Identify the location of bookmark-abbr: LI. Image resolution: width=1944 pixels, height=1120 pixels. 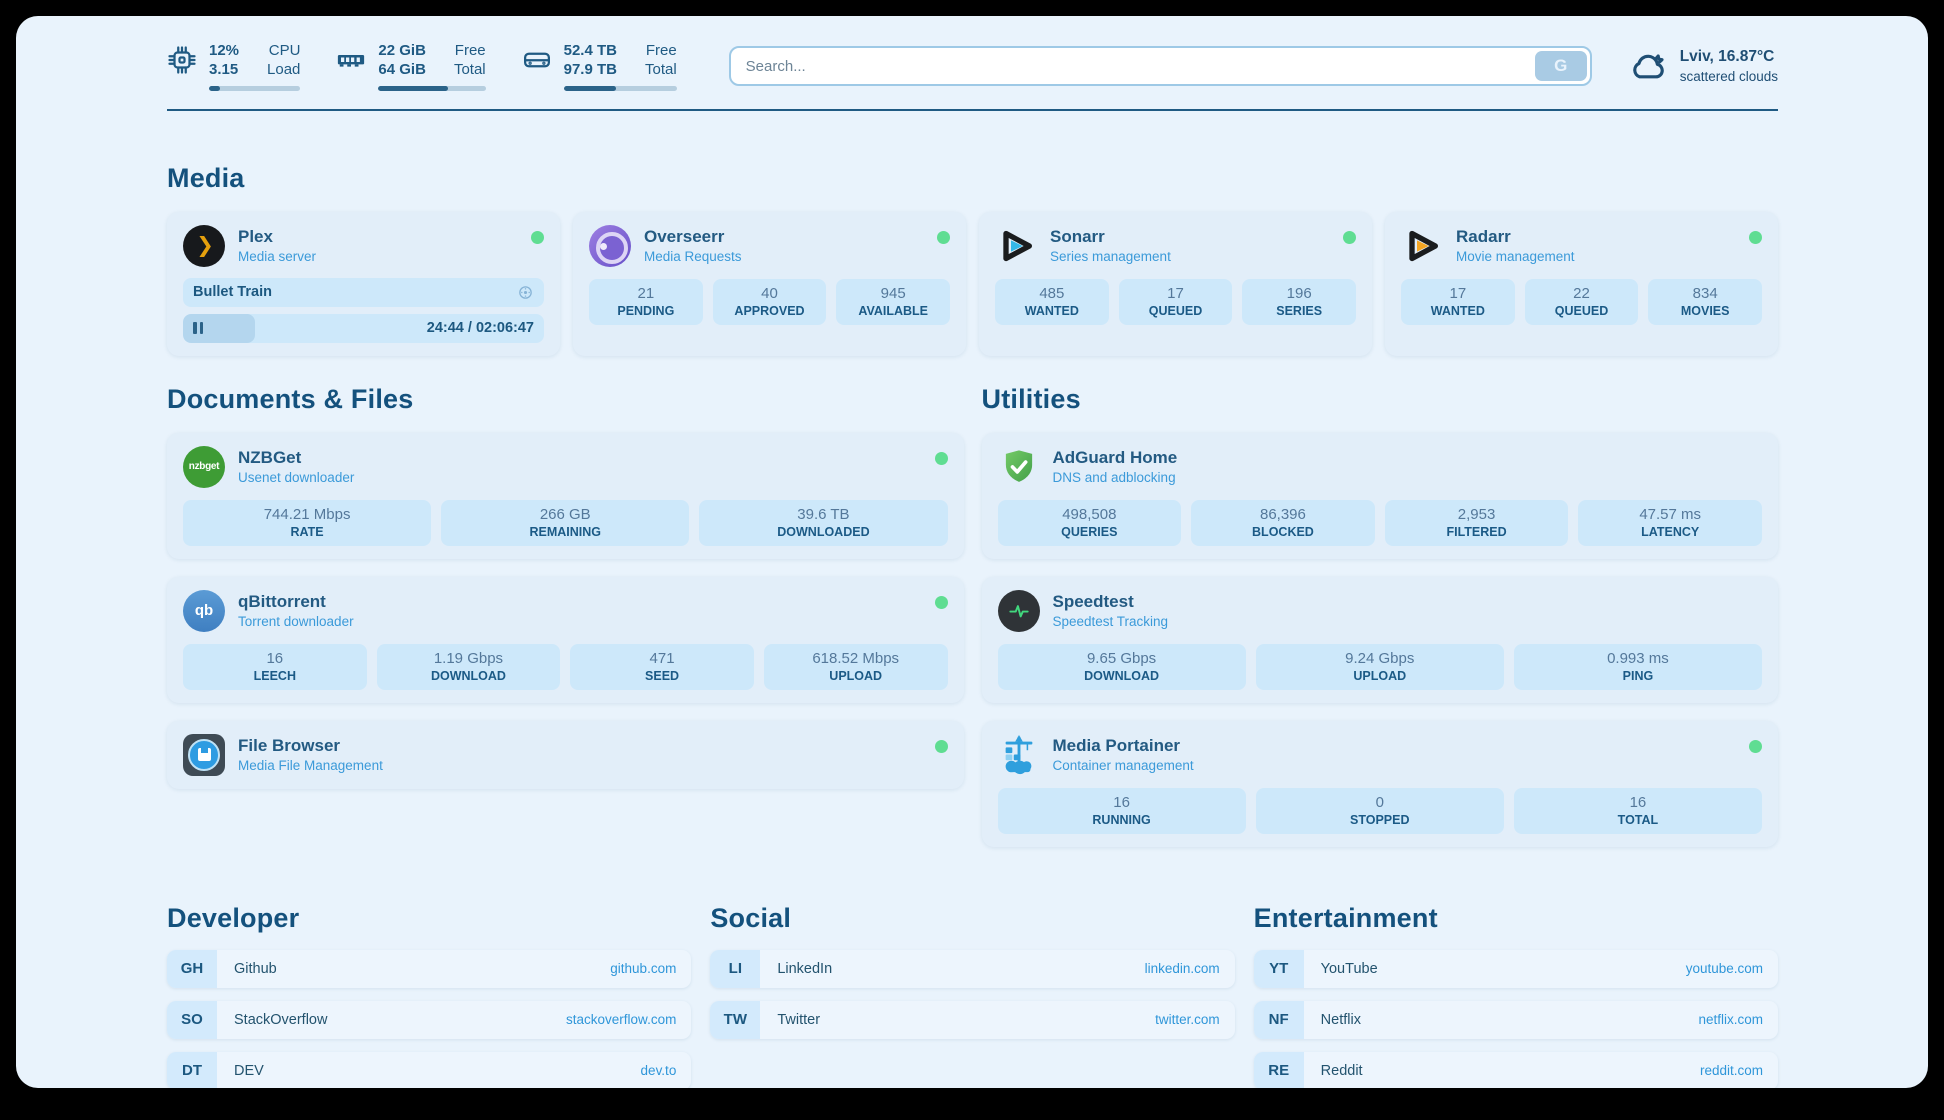
(735, 968).